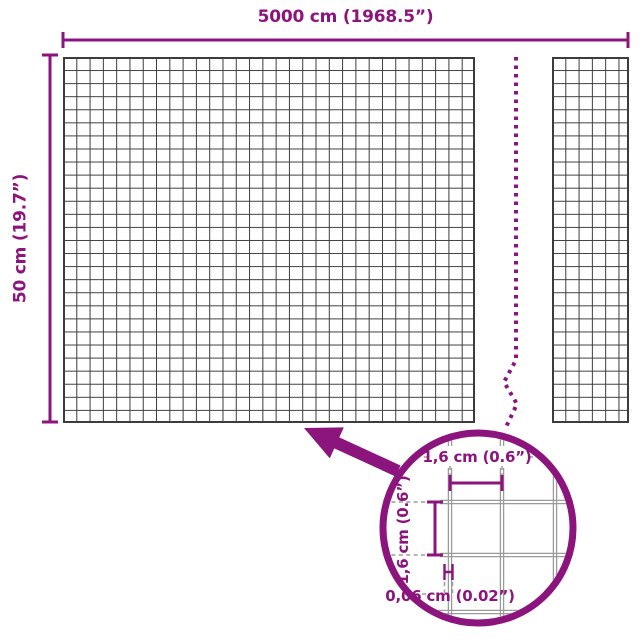  Describe the element at coordinates (345, 17) in the screenshot. I see `width-label: 5000 cm (1968.5”)` at that location.